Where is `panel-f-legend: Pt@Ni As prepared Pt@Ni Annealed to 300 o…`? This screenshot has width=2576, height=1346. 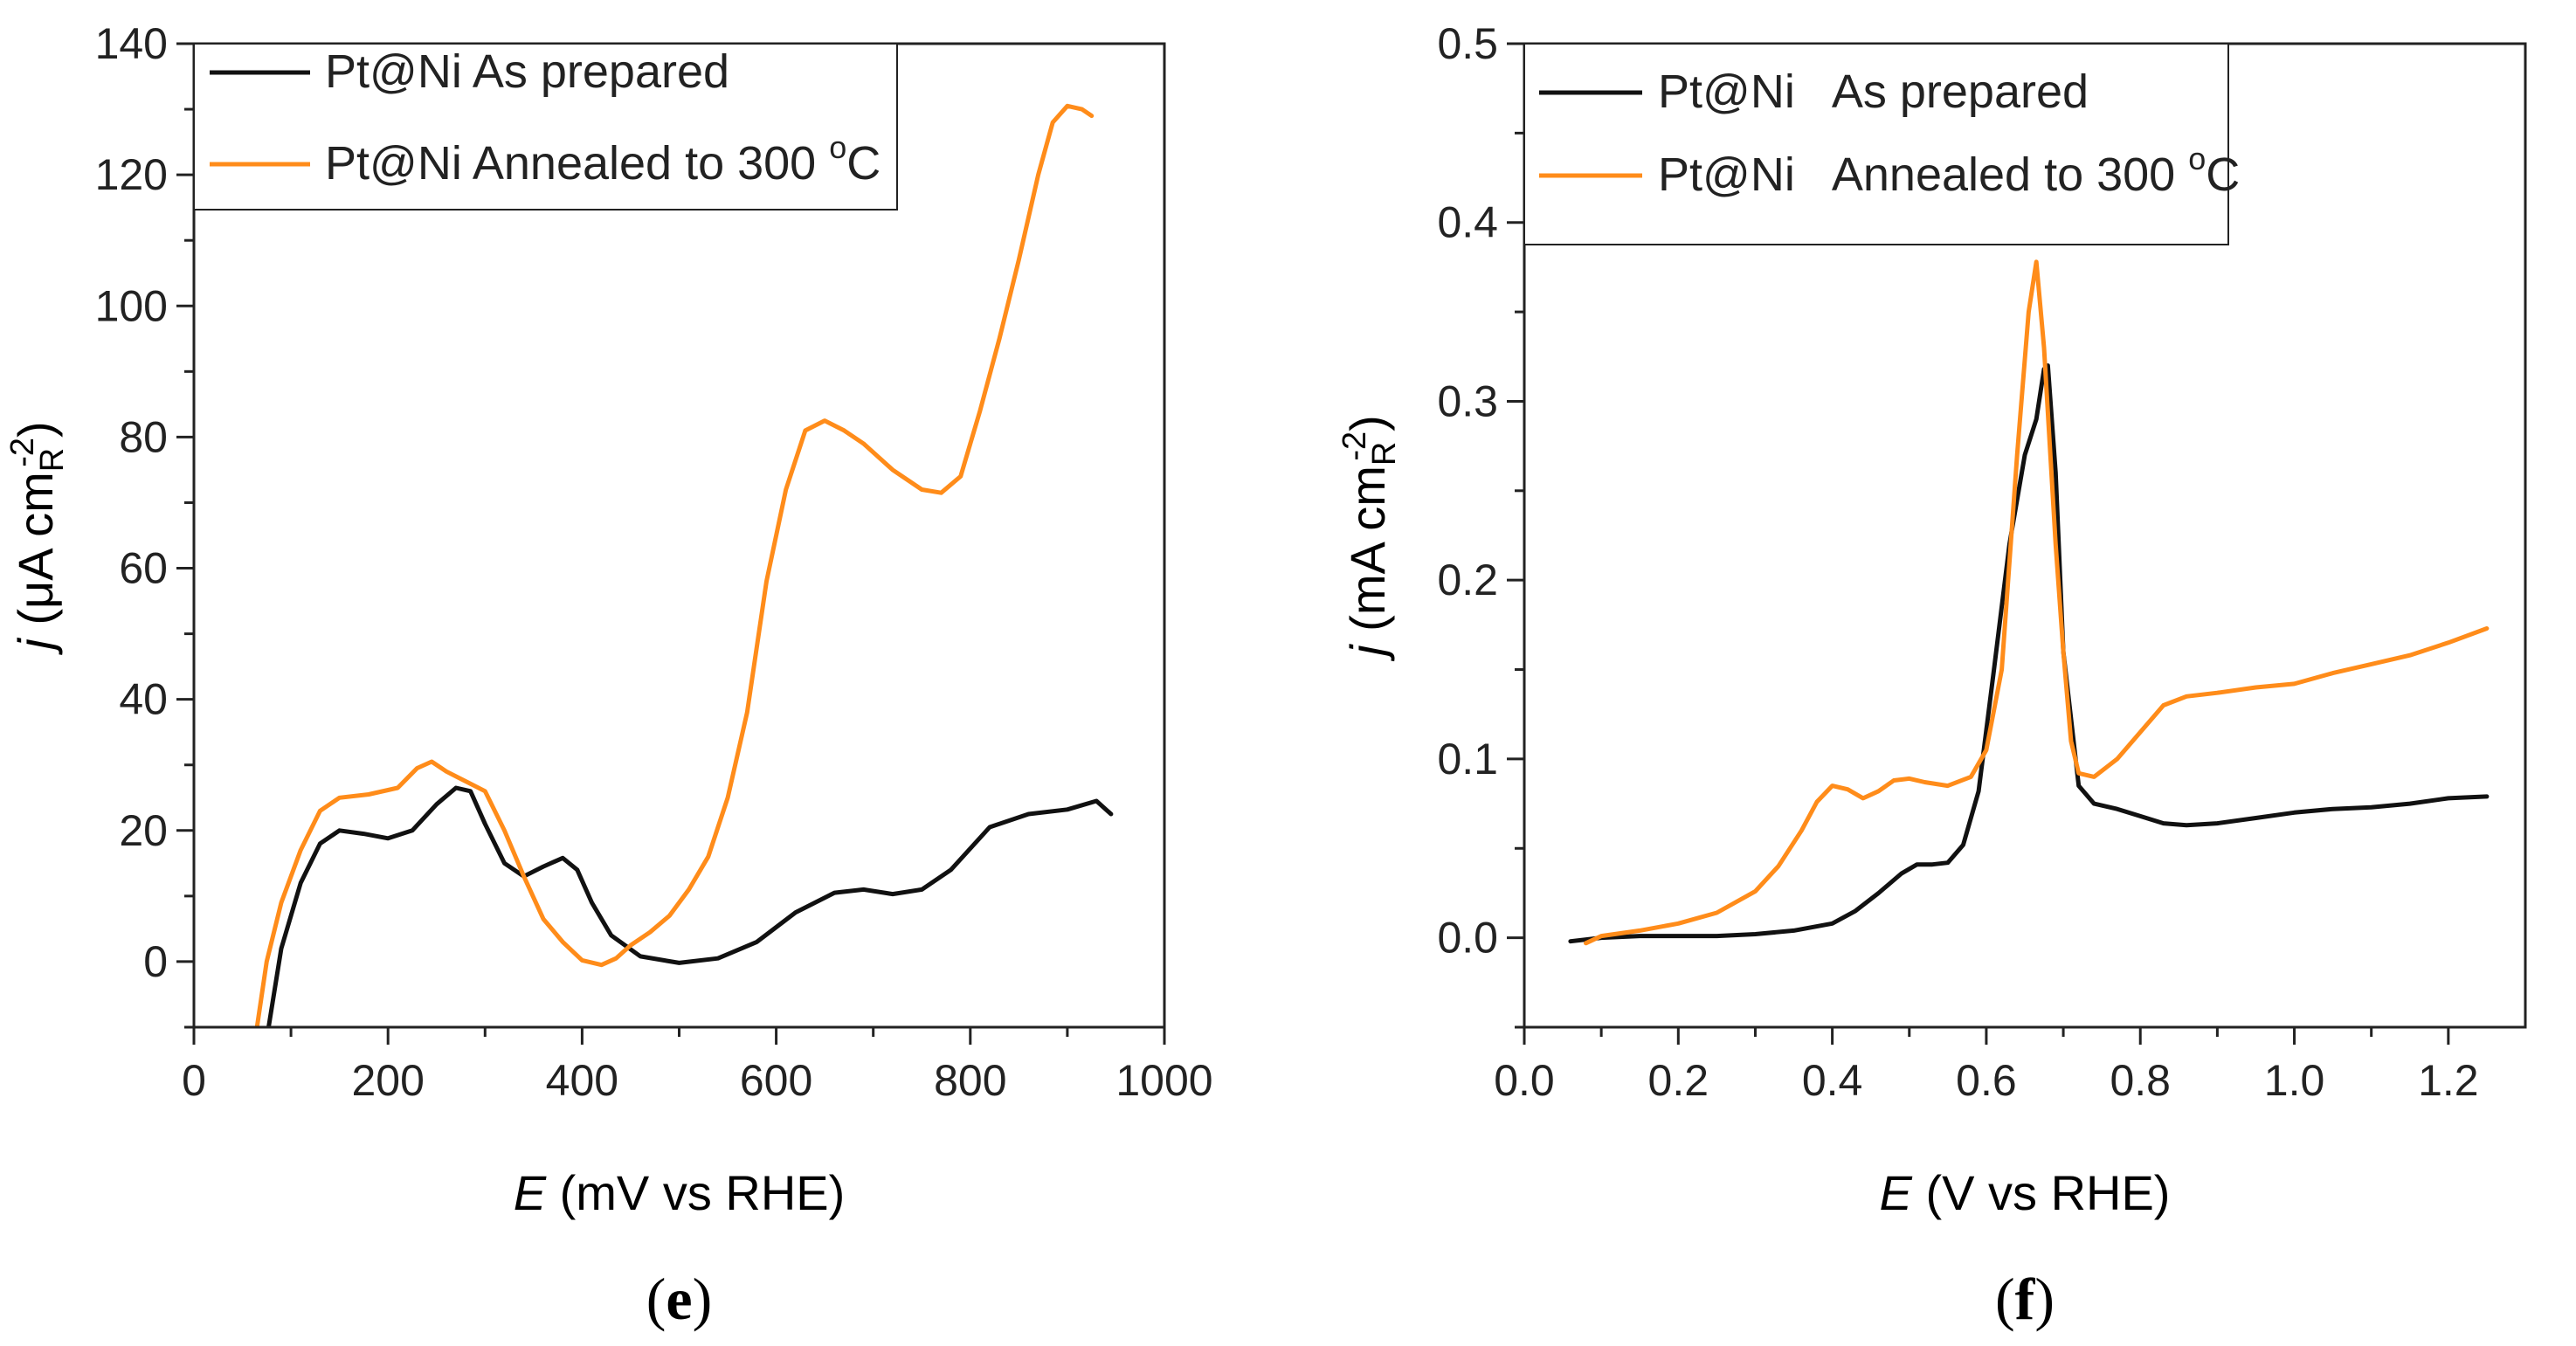 panel-f-legend: Pt@Ni As prepared Pt@Ni Annealed to 300 o… is located at coordinates (1881, 144).